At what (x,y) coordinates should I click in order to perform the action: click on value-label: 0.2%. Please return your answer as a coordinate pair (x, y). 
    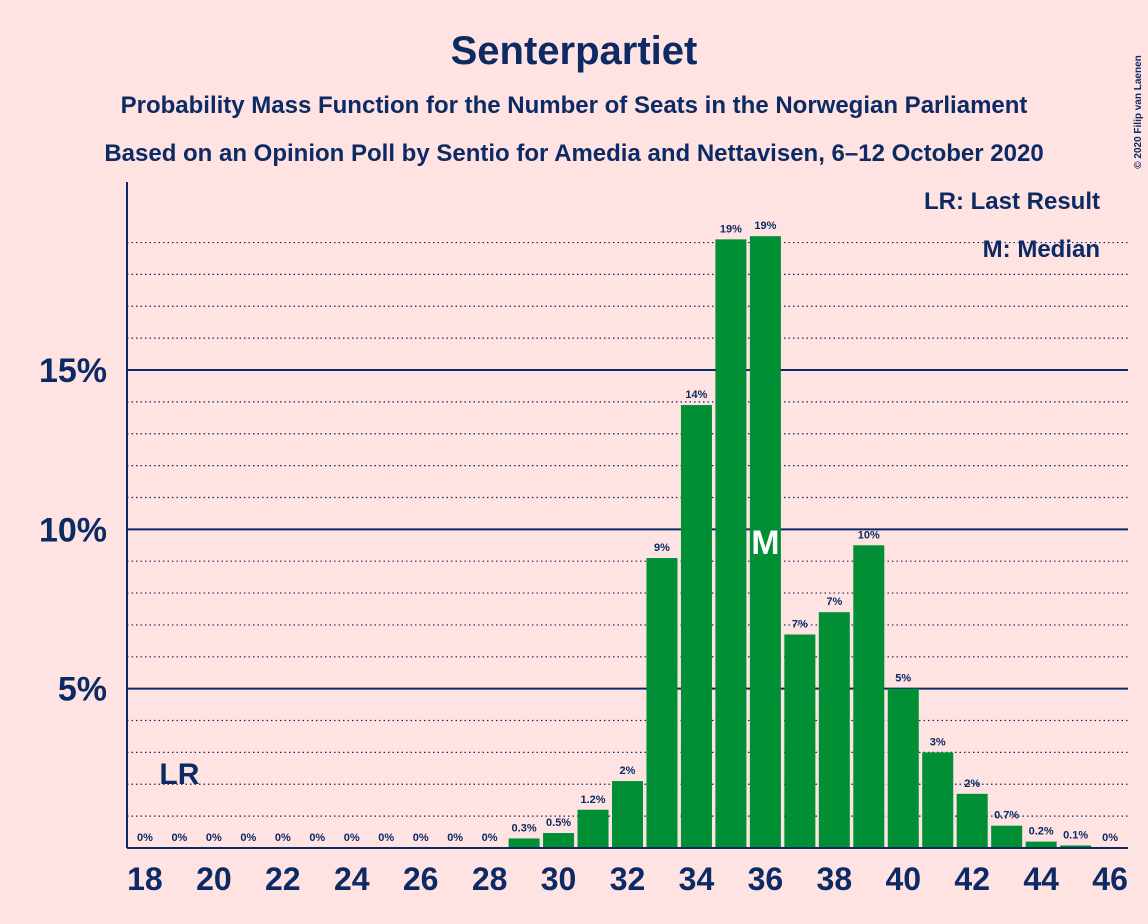
    Looking at the image, I should click on (1041, 832).